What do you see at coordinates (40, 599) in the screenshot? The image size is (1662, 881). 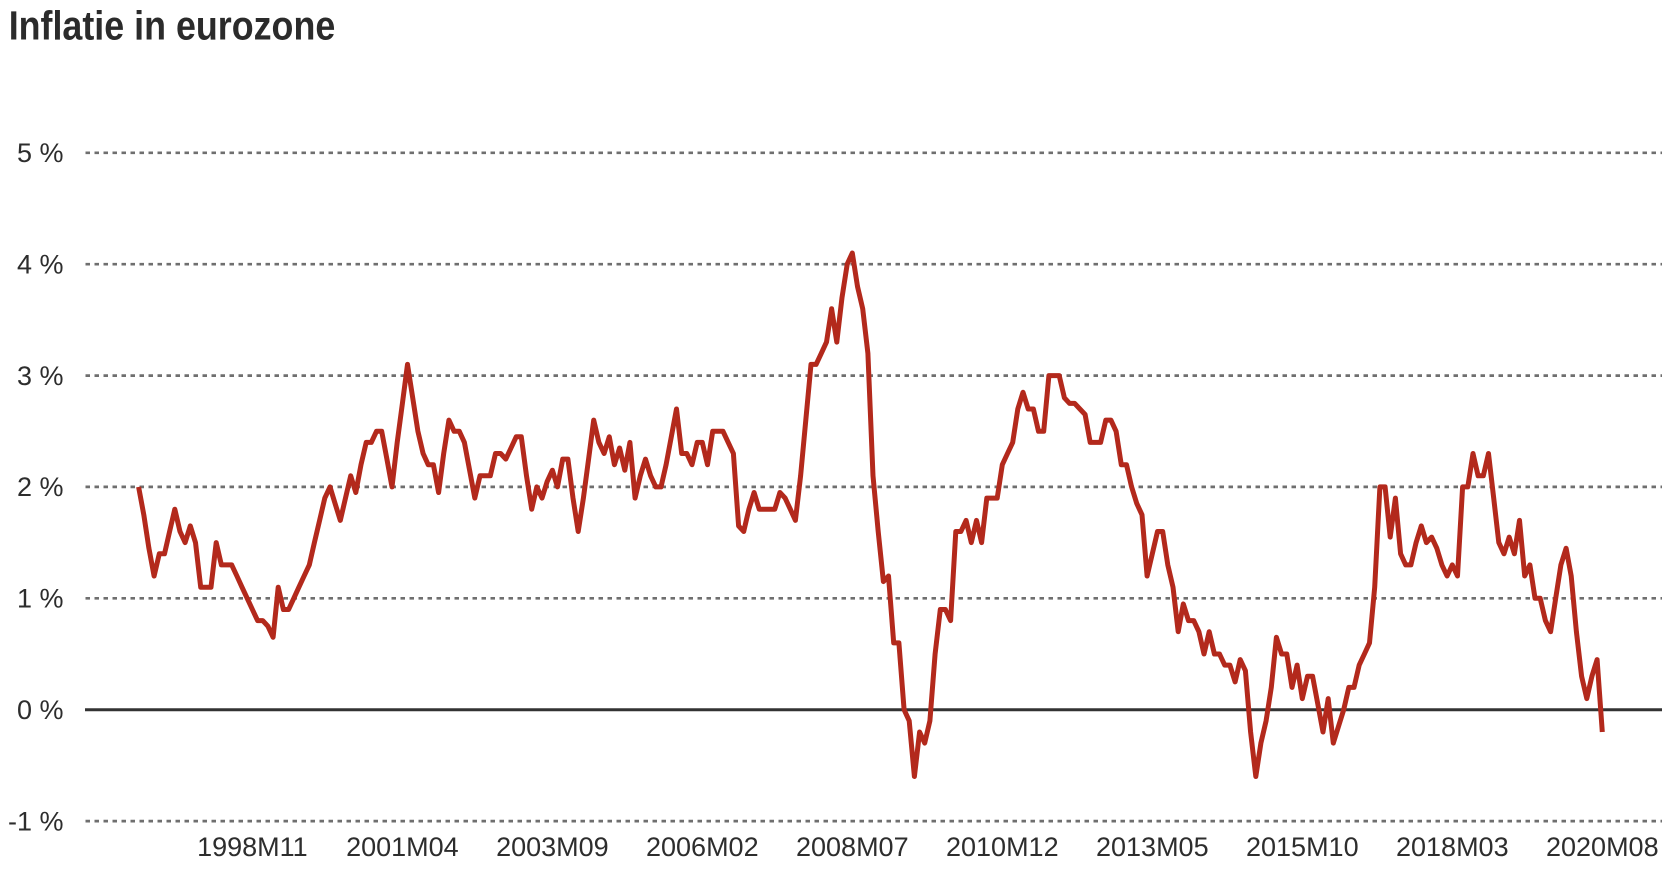 I see `svg-text: 1 %` at bounding box center [40, 599].